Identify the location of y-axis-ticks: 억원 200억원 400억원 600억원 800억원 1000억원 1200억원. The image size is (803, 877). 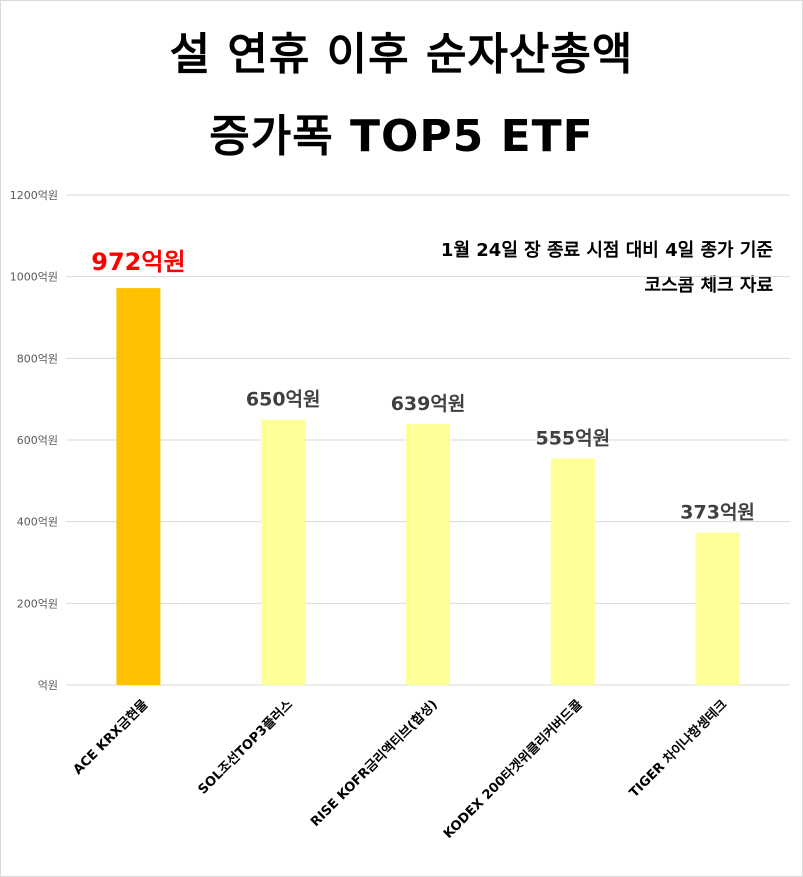
(34, 440).